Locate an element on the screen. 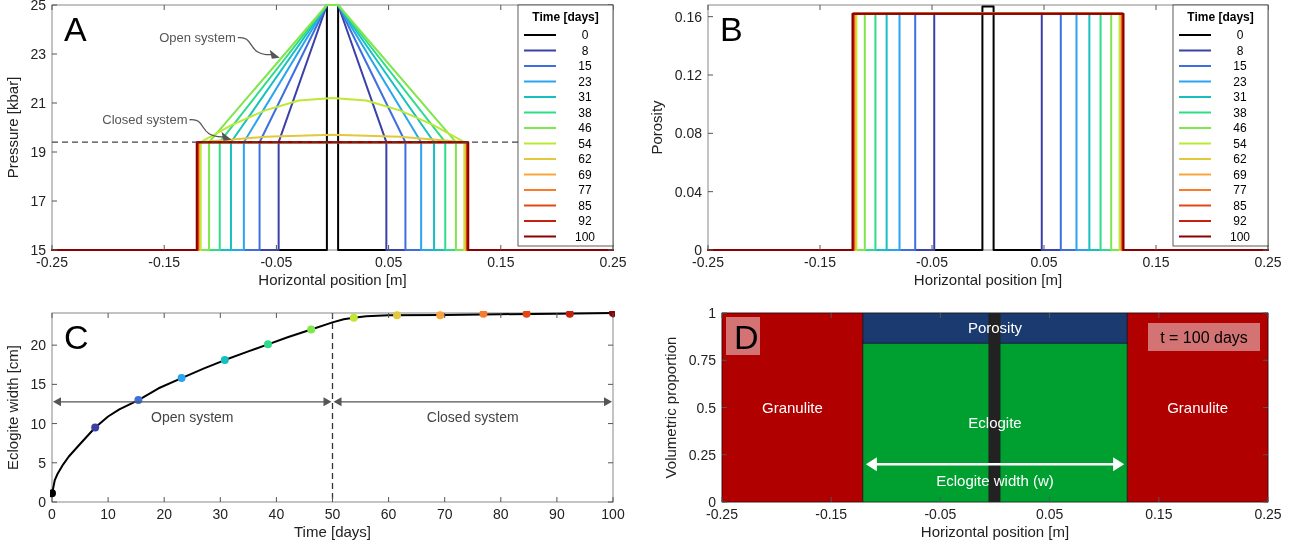 The image size is (1305, 556). y-tick-label: 17 is located at coordinates (38, 201).